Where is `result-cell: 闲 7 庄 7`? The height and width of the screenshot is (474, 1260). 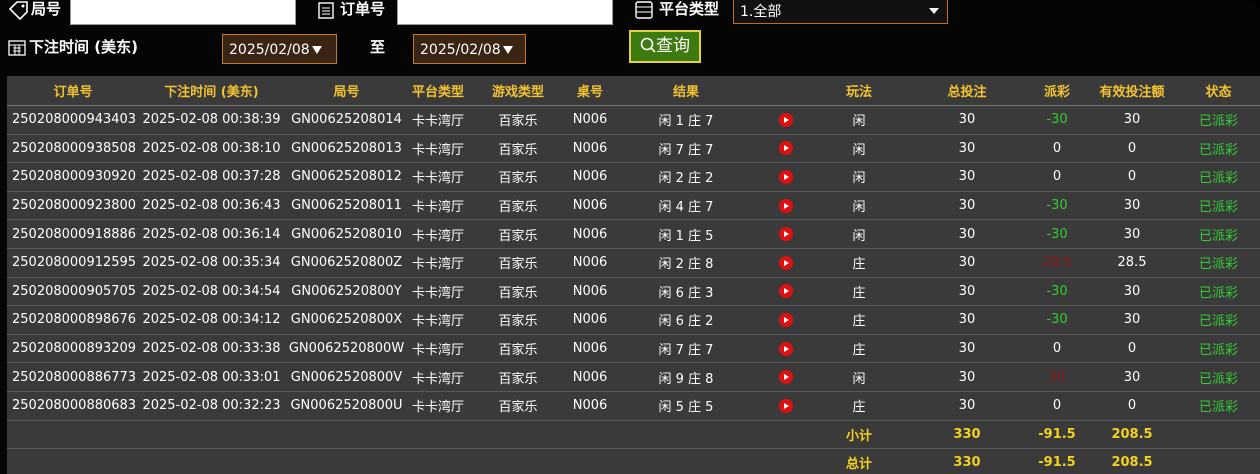 result-cell: 闲 7 庄 7 is located at coordinates (686, 149).